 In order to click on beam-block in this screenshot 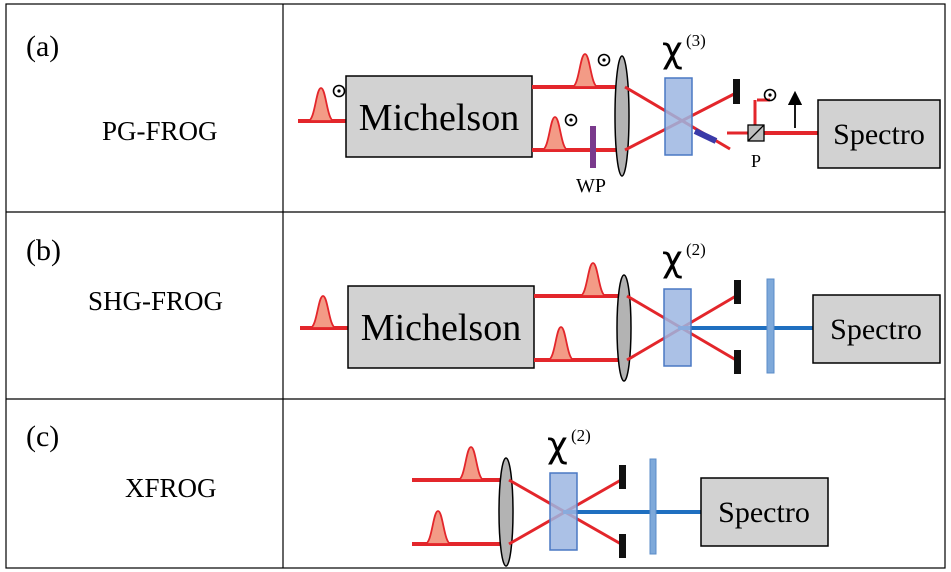, I will do `click(736, 91)`.